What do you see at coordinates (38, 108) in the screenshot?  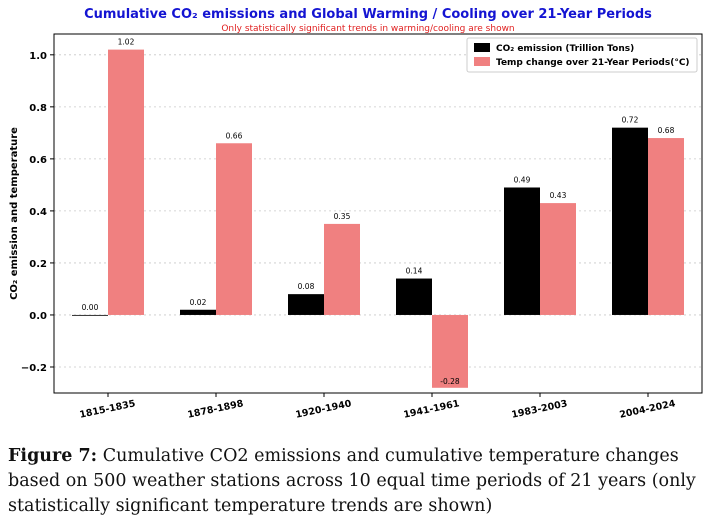 I see `y-tick-label: 0.8` at bounding box center [38, 108].